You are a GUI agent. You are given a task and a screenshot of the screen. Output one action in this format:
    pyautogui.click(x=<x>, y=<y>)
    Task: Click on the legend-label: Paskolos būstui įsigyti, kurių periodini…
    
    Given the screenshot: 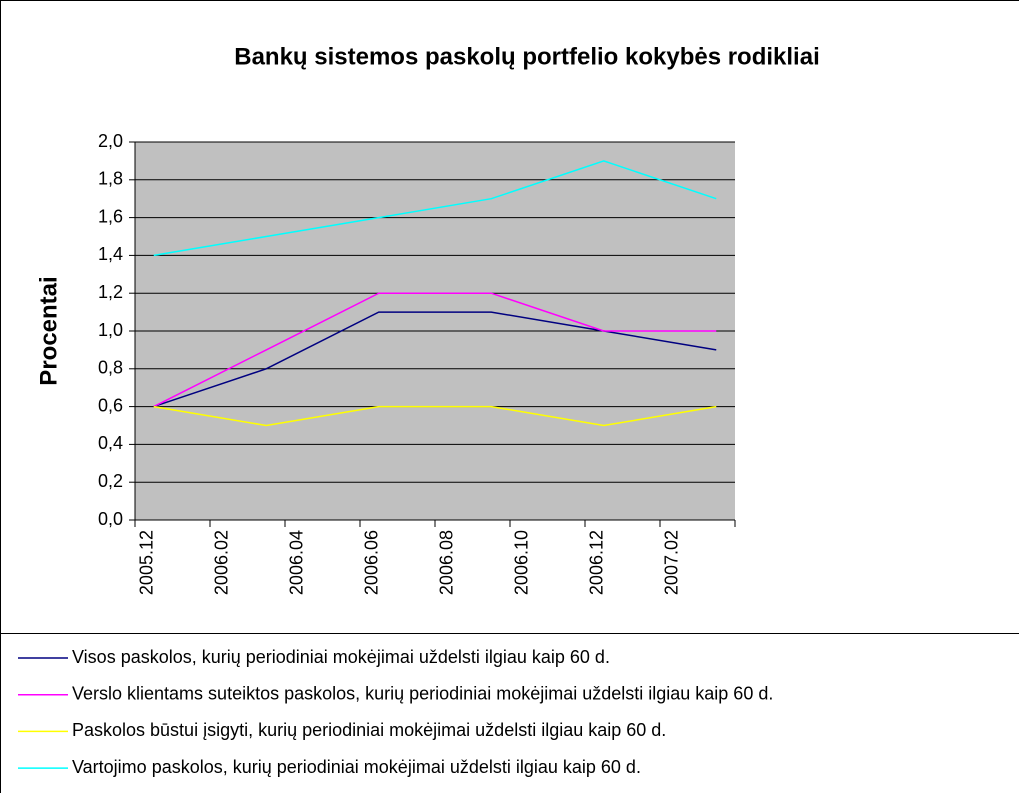 What is the action you would take?
    pyautogui.click(x=369, y=730)
    